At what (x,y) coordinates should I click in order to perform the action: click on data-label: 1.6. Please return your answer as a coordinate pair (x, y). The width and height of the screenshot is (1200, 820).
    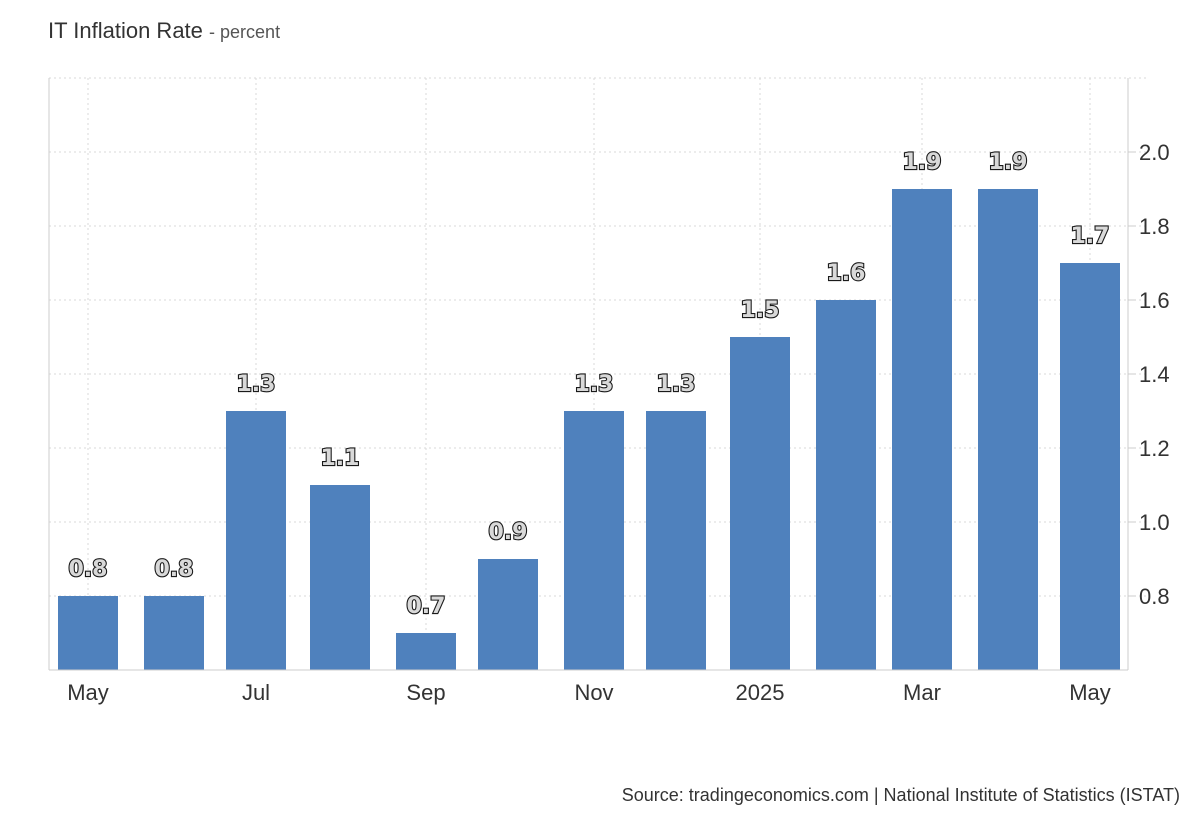
    Looking at the image, I should click on (846, 273).